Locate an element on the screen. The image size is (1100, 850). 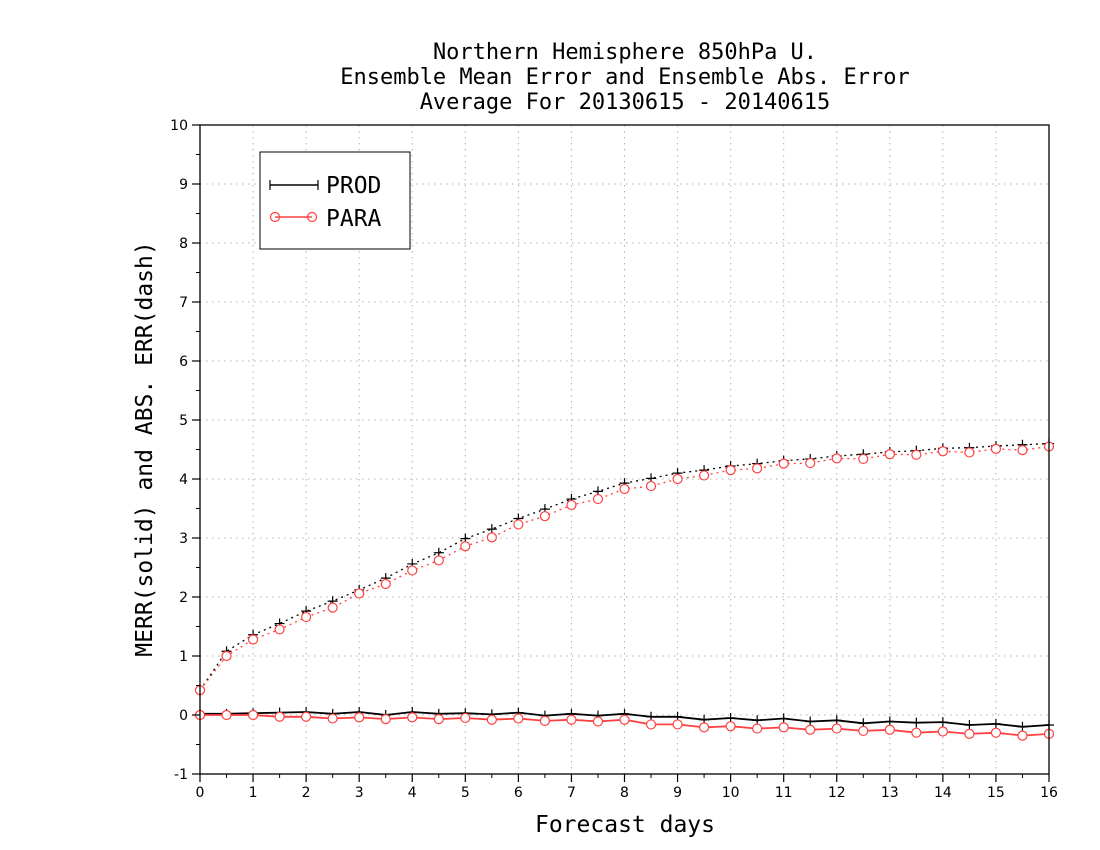
legend-box is located at coordinates (335, 200).